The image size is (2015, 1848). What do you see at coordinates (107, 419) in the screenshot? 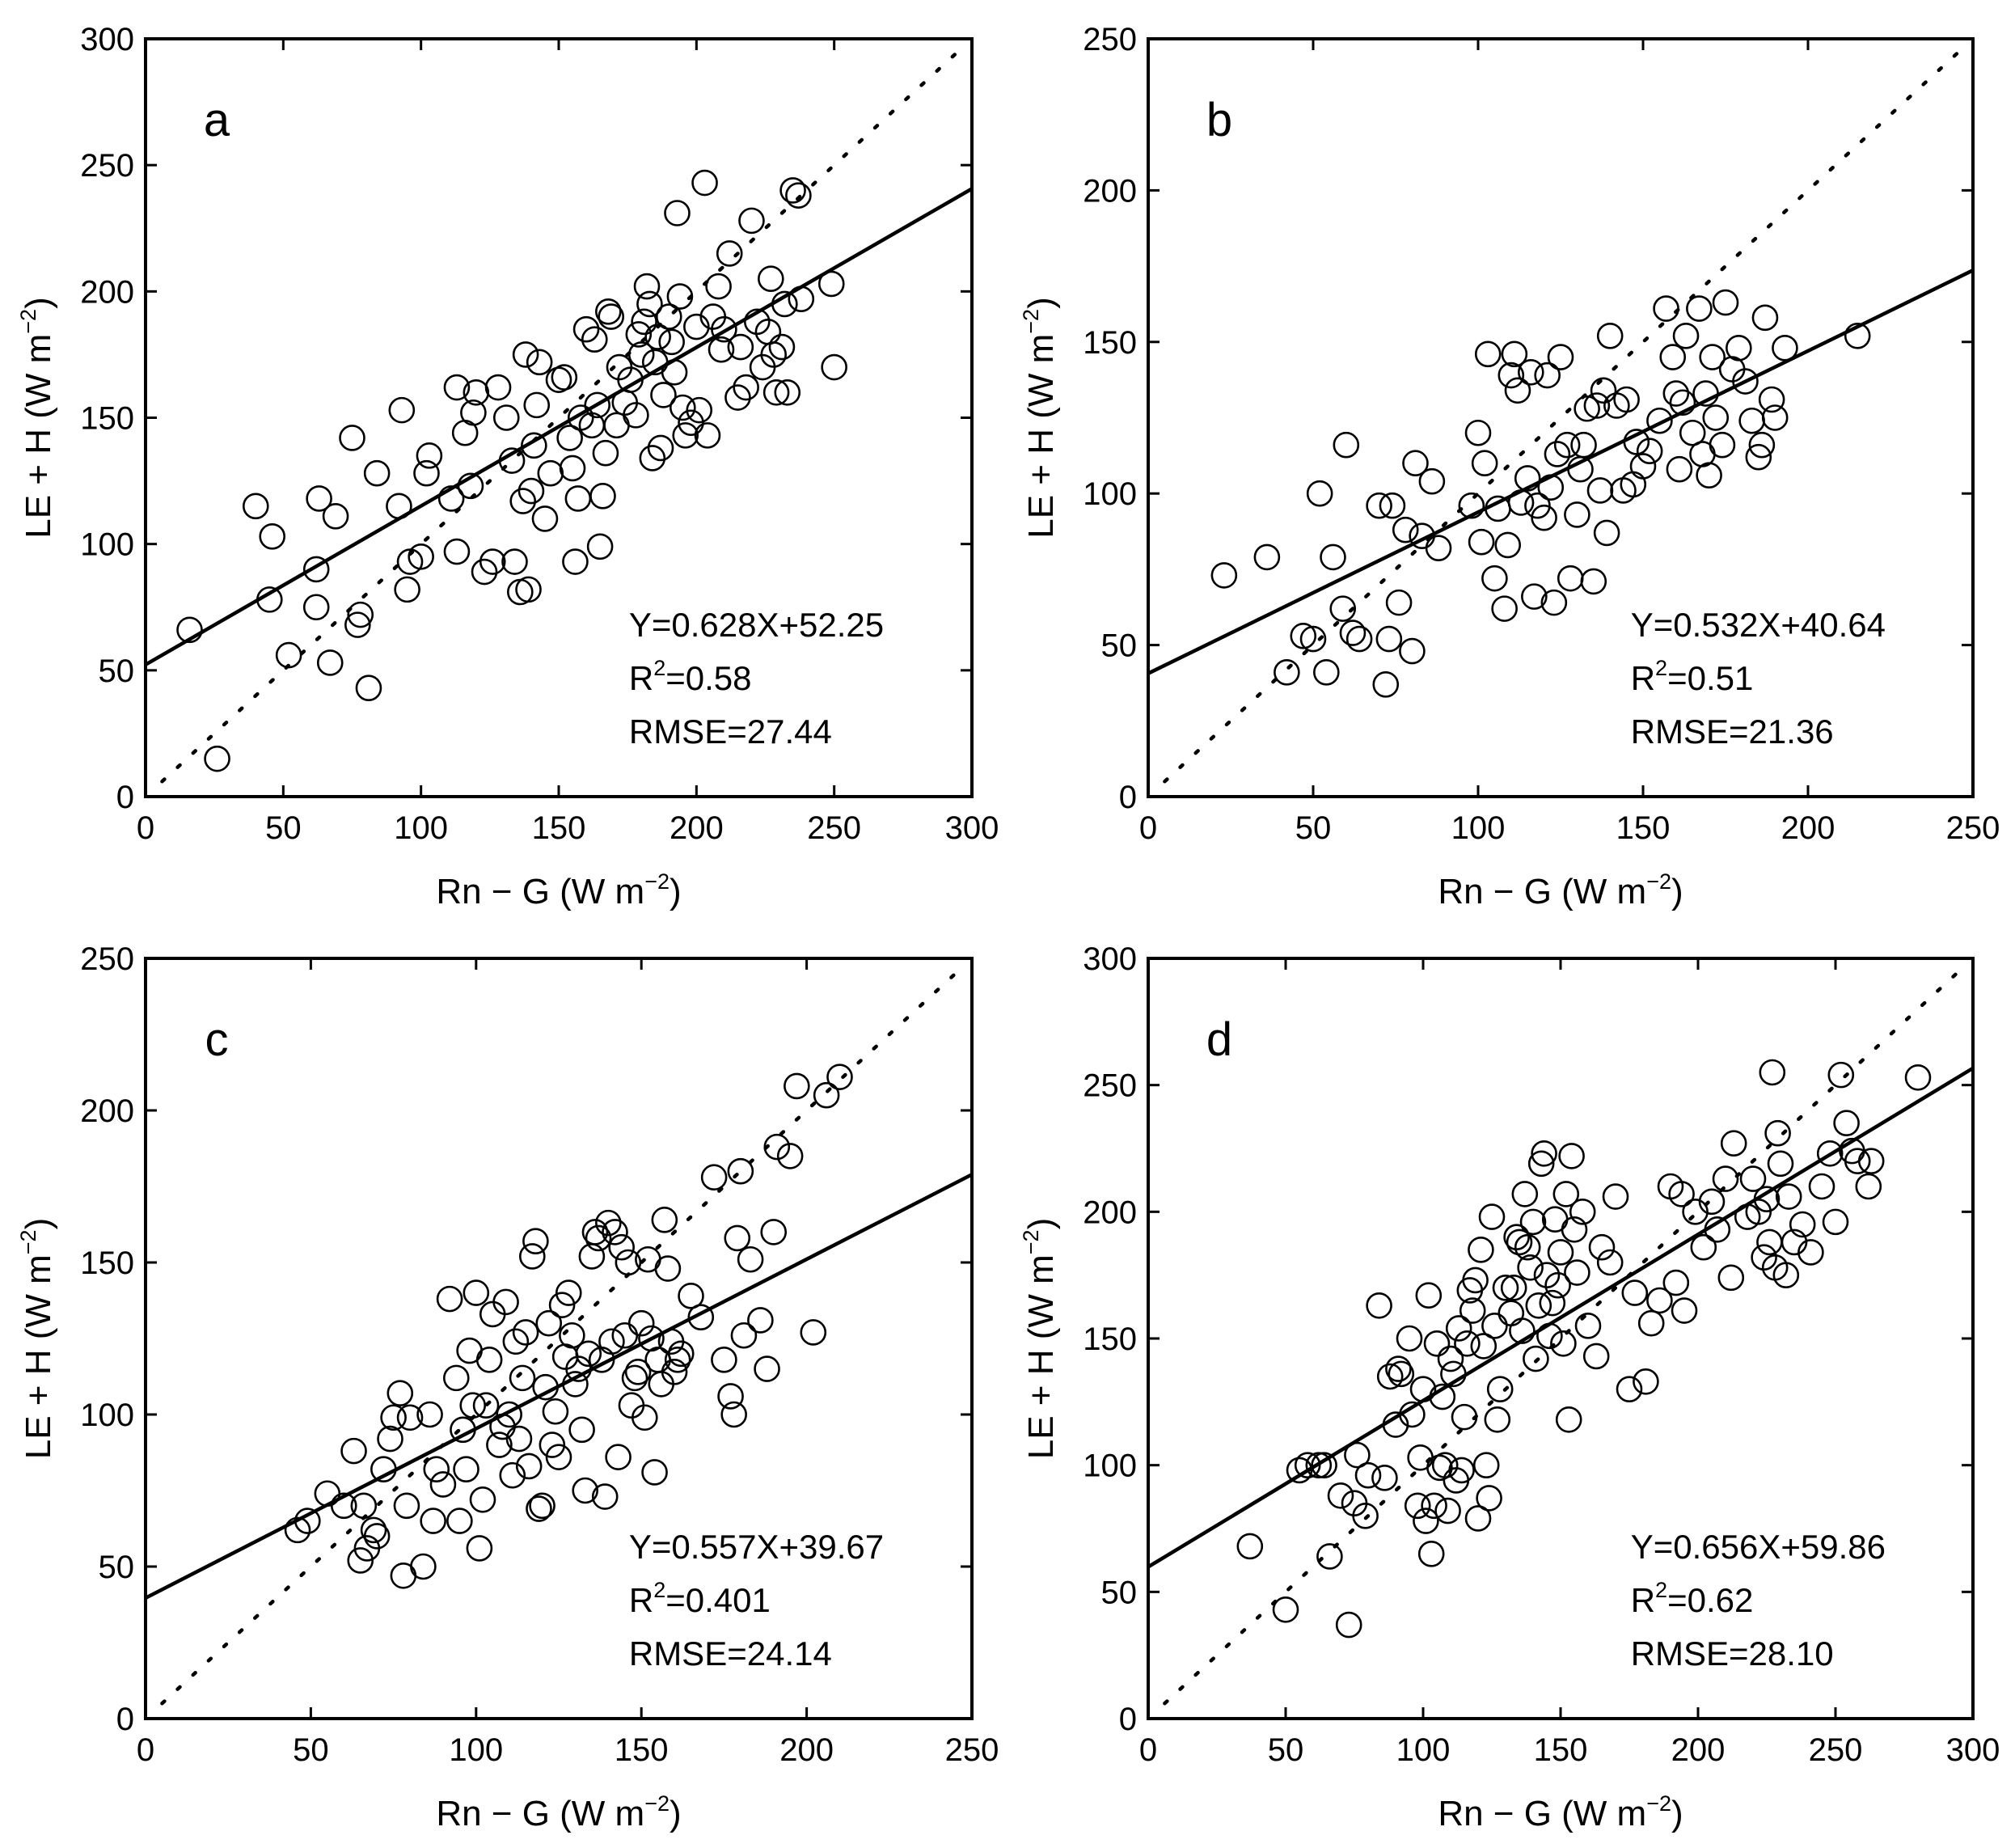
I see `y-tick-label: 150` at bounding box center [107, 419].